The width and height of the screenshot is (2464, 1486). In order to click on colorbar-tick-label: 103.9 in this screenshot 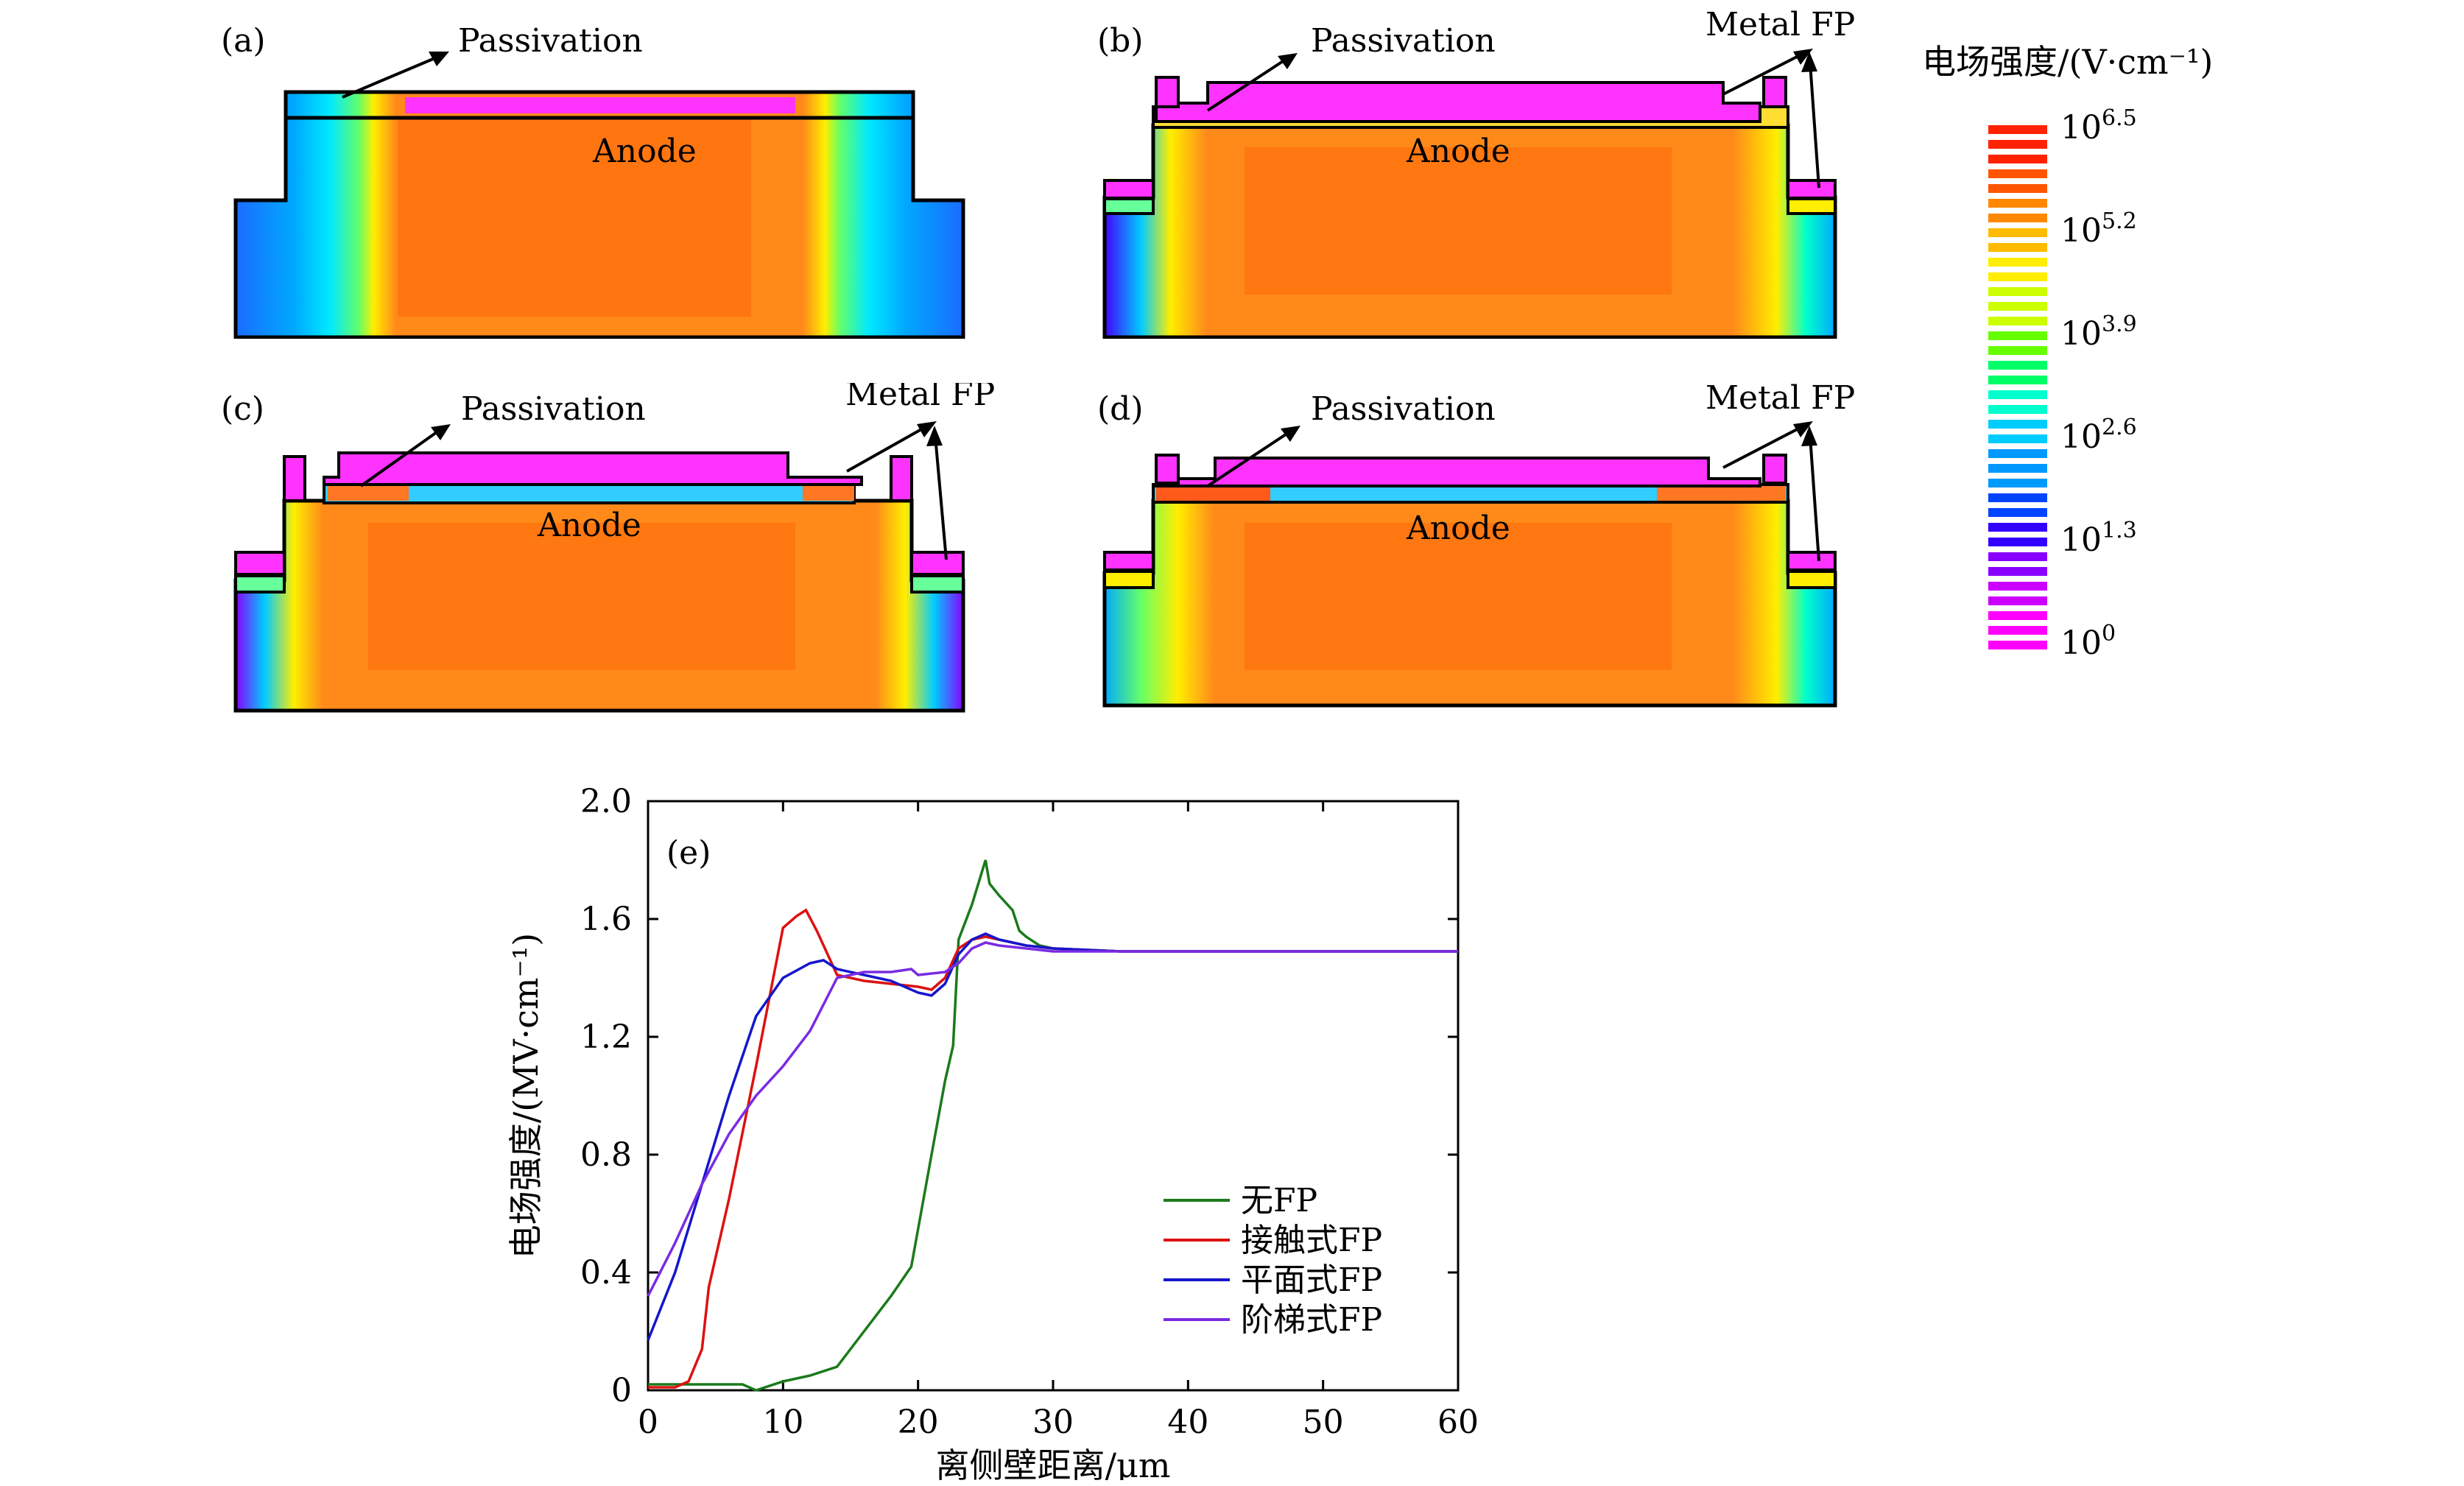, I will do `click(2098, 332)`.